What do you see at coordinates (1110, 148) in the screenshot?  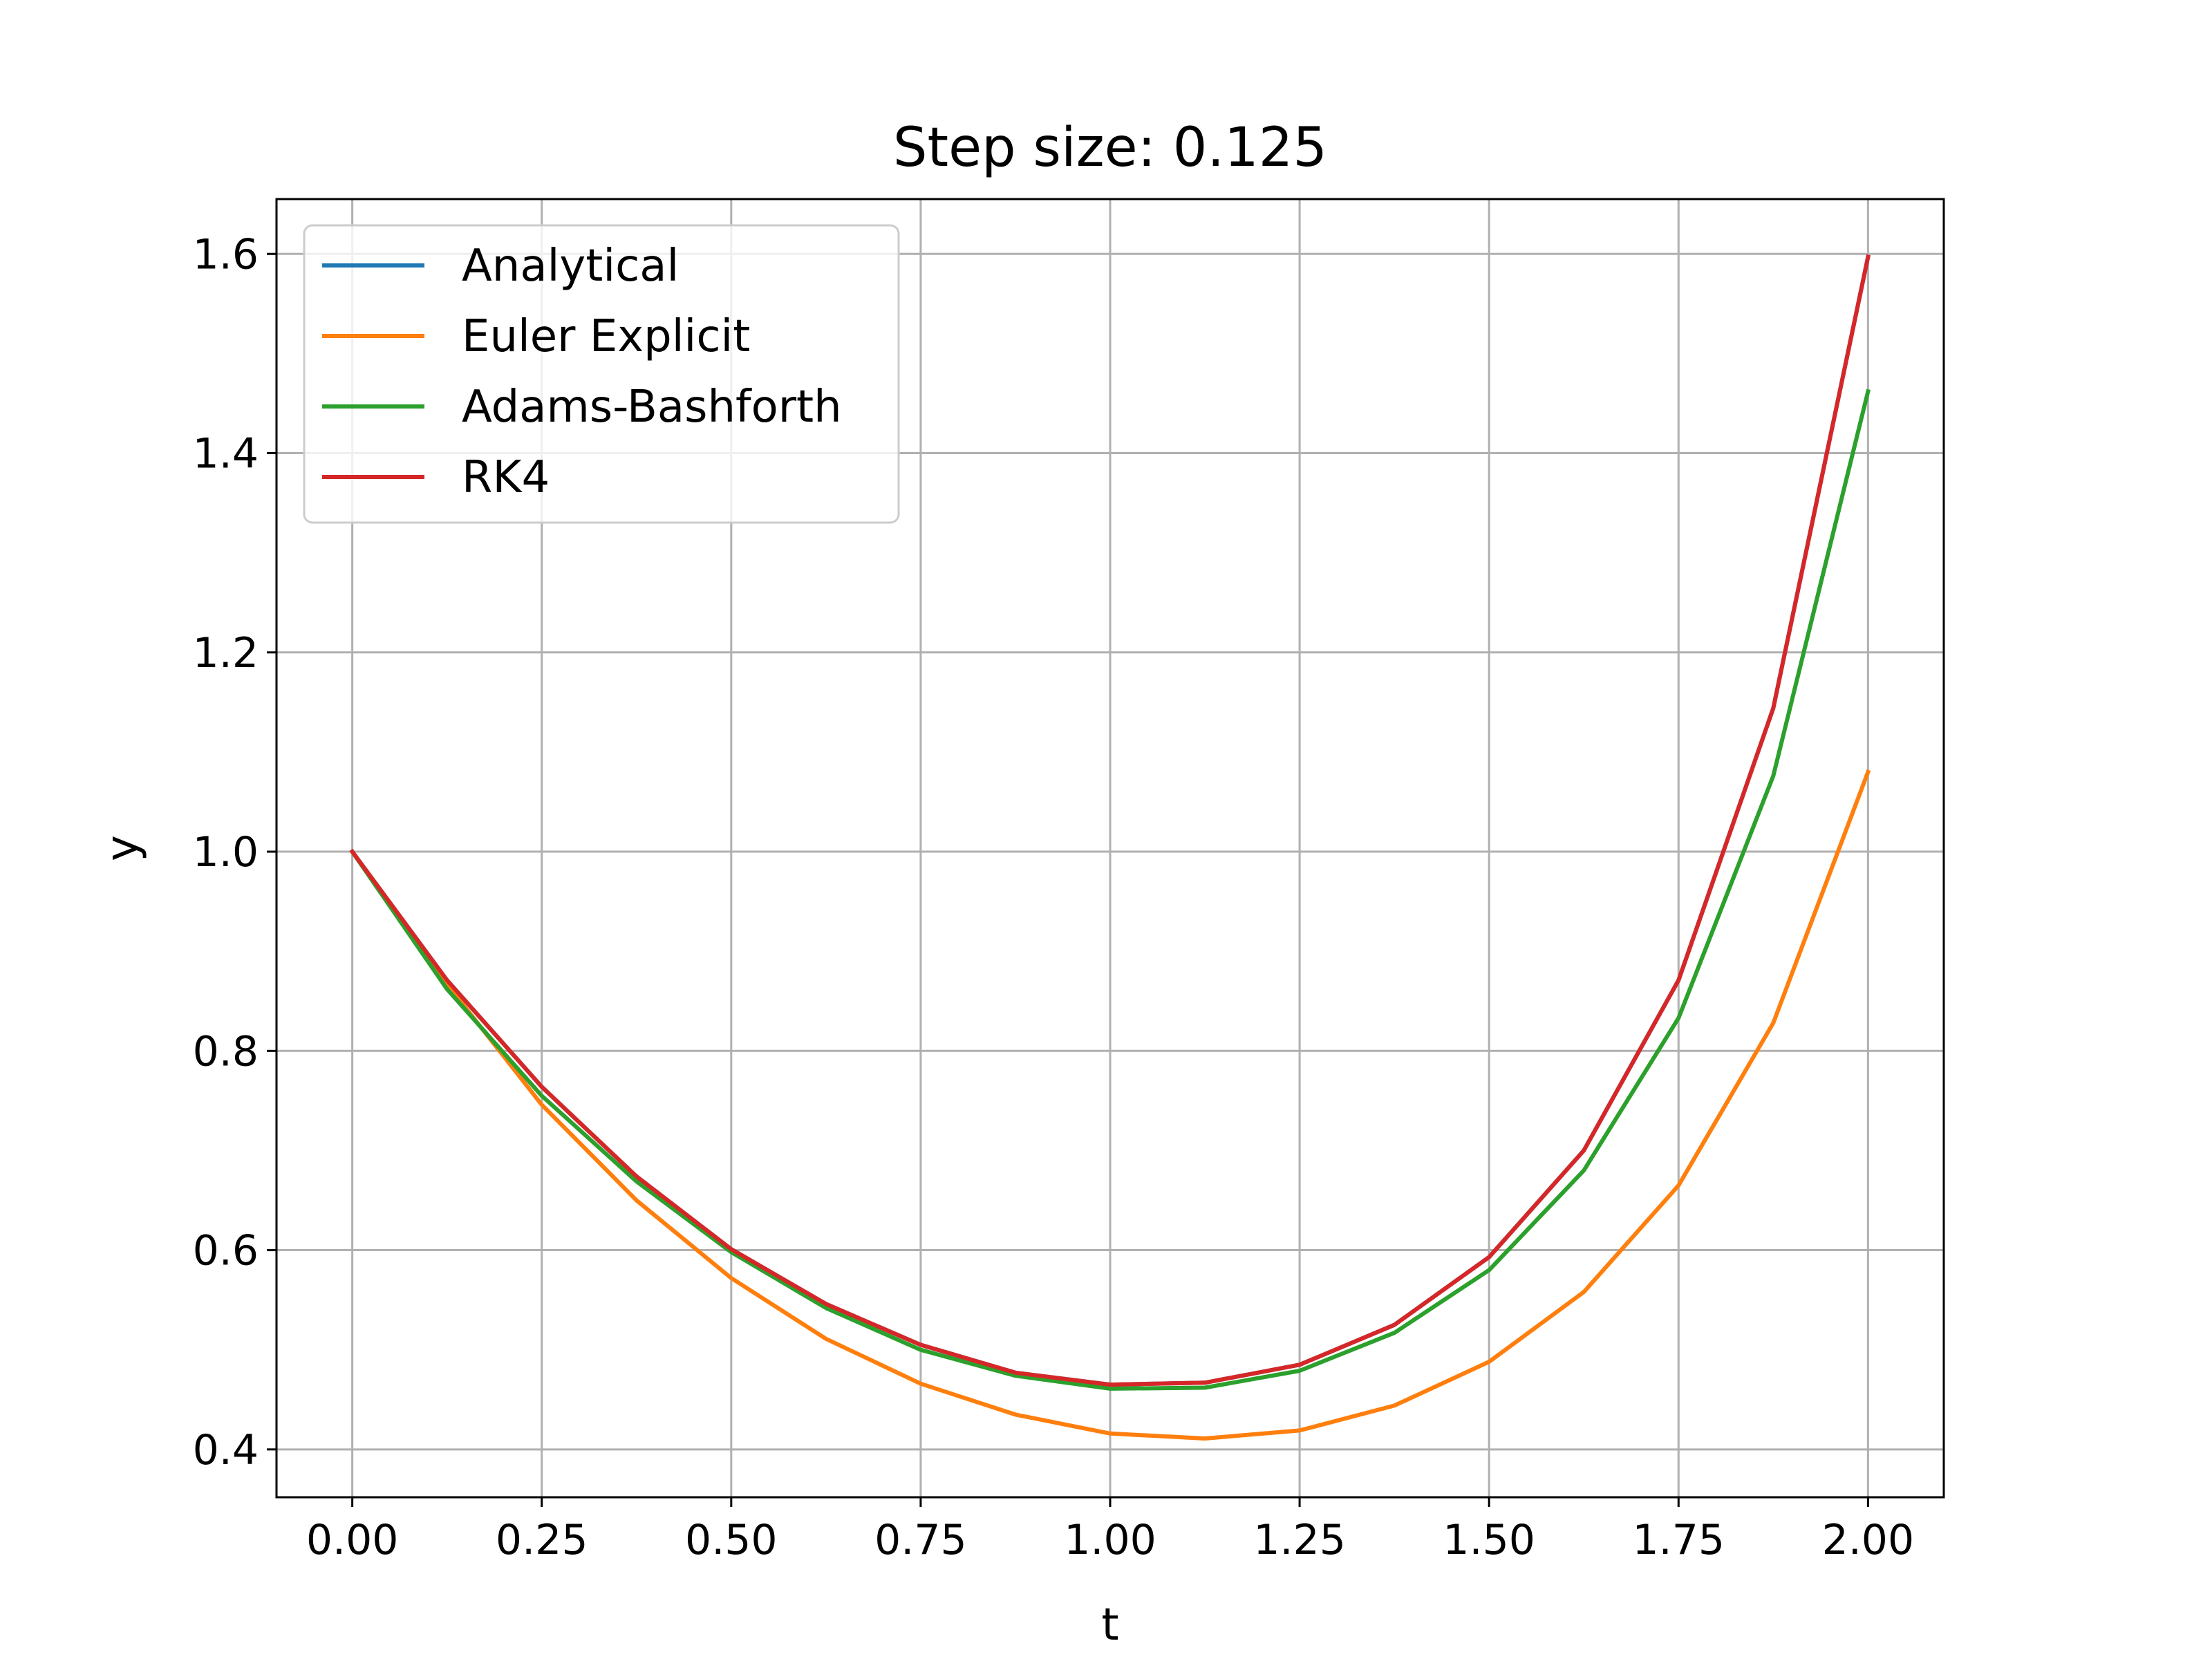 I see `chart-title: Step size: 0.125` at bounding box center [1110, 148].